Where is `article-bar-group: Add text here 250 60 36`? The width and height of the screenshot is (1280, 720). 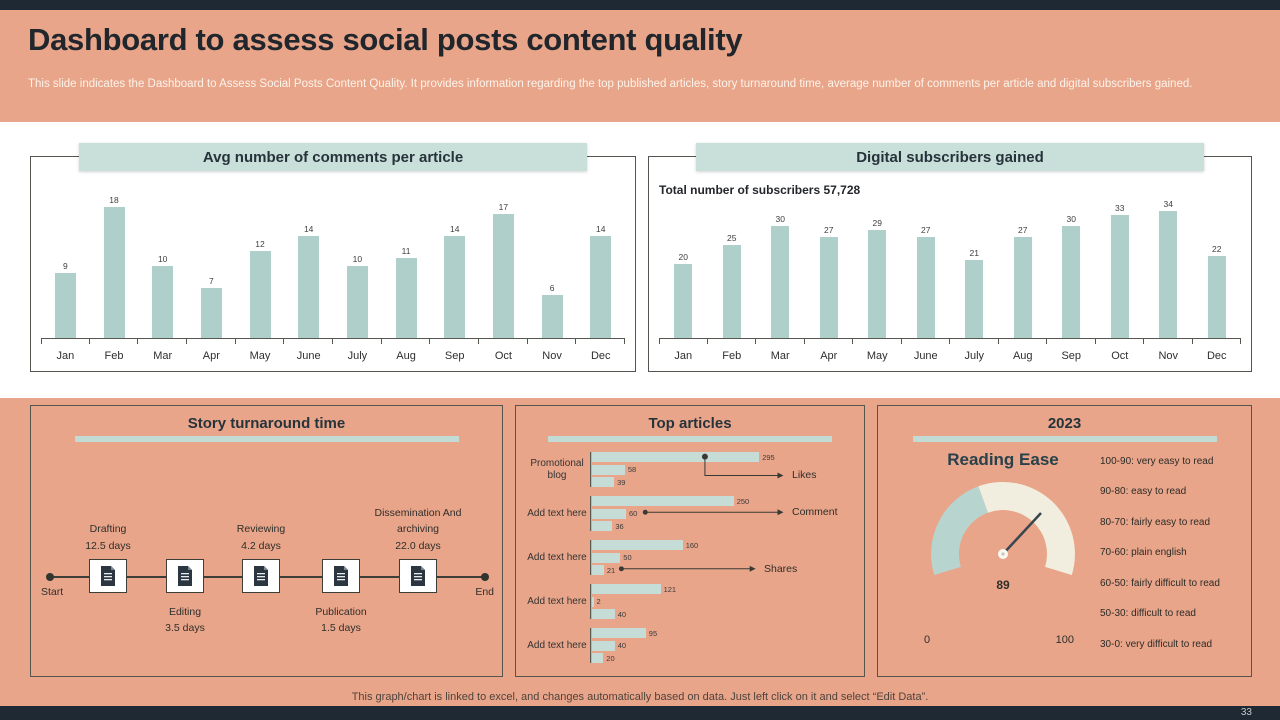 article-bar-group: Add text here 250 60 36 is located at coordinates (690, 513).